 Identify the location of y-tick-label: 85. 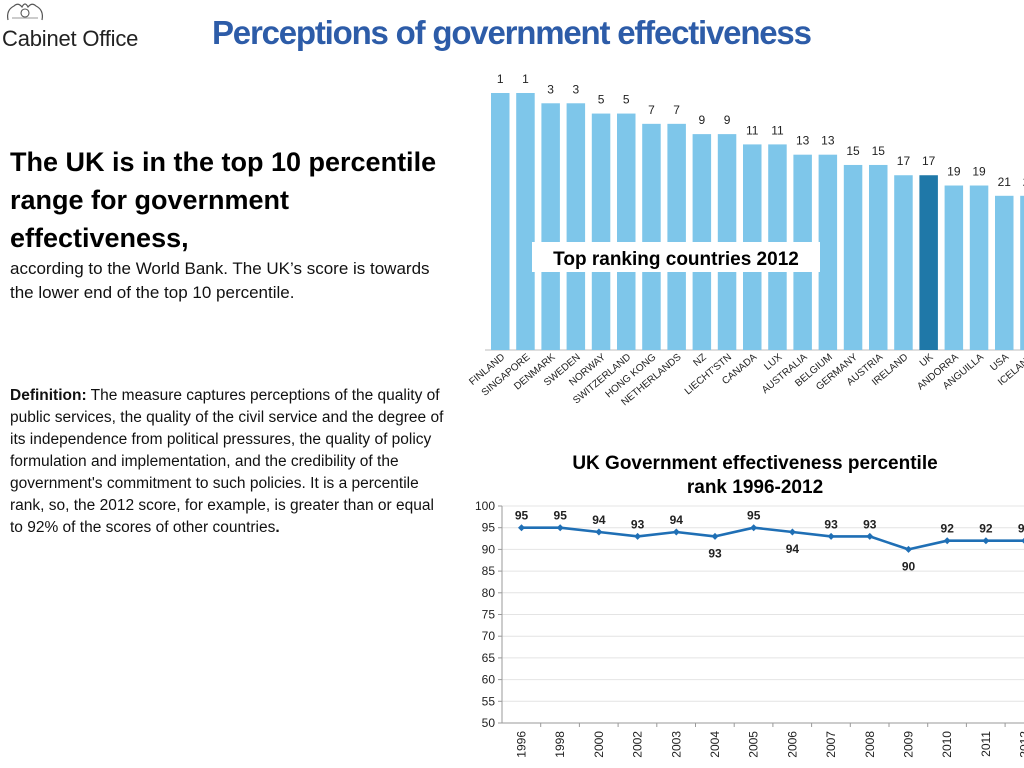
(489, 571).